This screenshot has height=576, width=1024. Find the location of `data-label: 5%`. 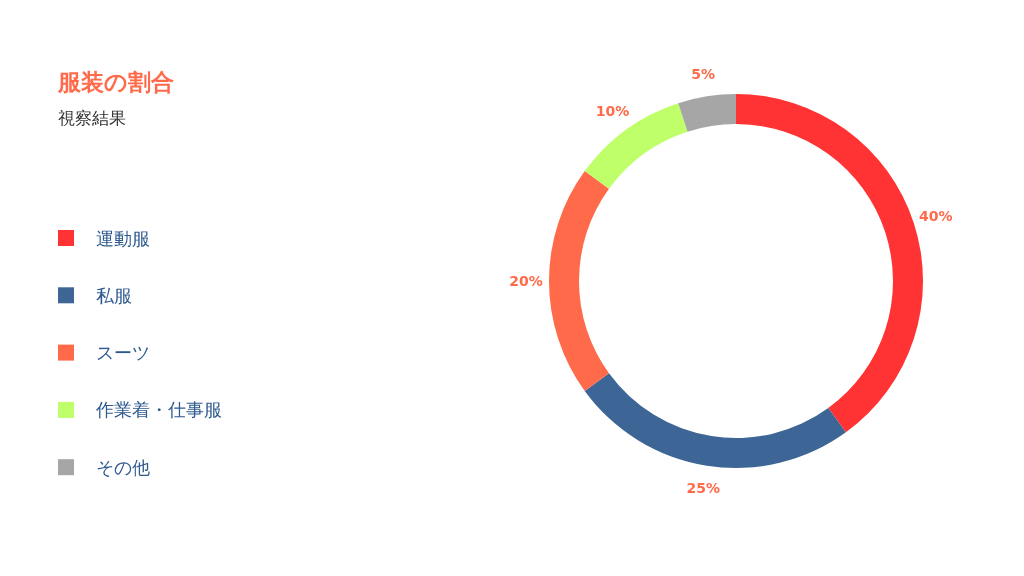

data-label: 5% is located at coordinates (703, 73).